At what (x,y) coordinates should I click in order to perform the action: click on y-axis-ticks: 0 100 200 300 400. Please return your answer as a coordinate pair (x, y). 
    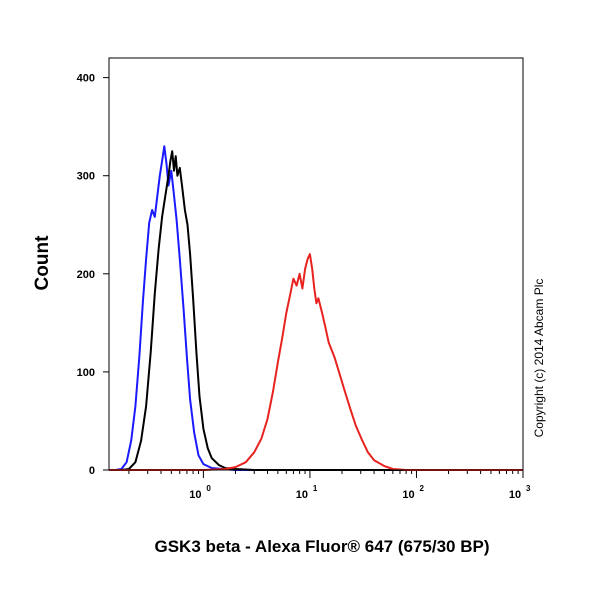
    Looking at the image, I should click on (93, 275).